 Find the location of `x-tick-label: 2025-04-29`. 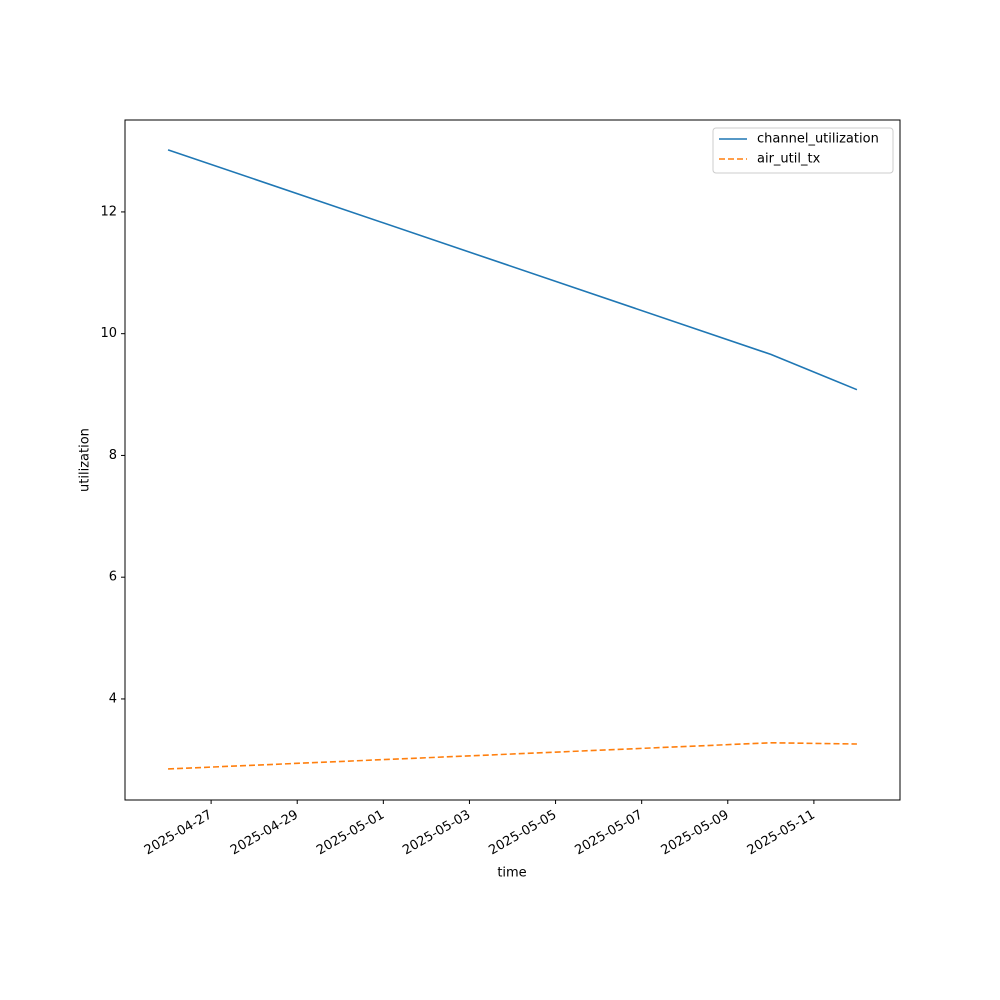

x-tick-label: 2025-04-29 is located at coordinates (264, 833).